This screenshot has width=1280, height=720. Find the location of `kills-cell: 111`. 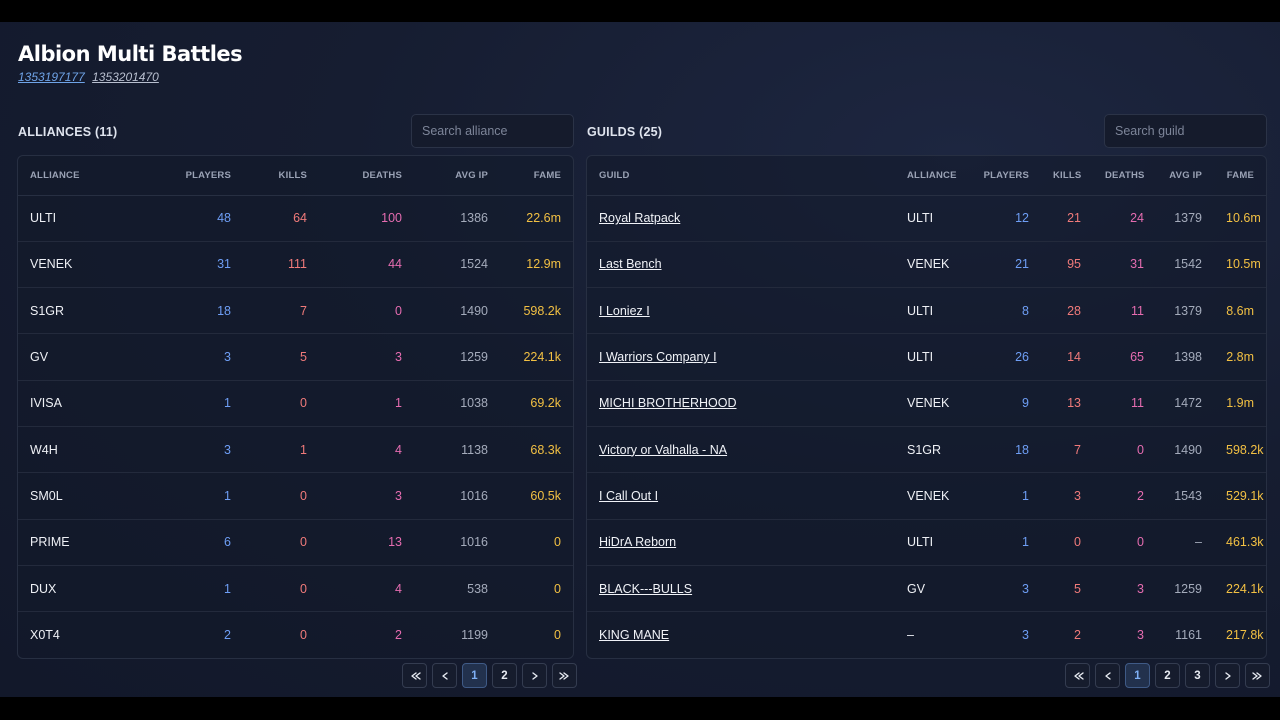

kills-cell: 111 is located at coordinates (281, 265).